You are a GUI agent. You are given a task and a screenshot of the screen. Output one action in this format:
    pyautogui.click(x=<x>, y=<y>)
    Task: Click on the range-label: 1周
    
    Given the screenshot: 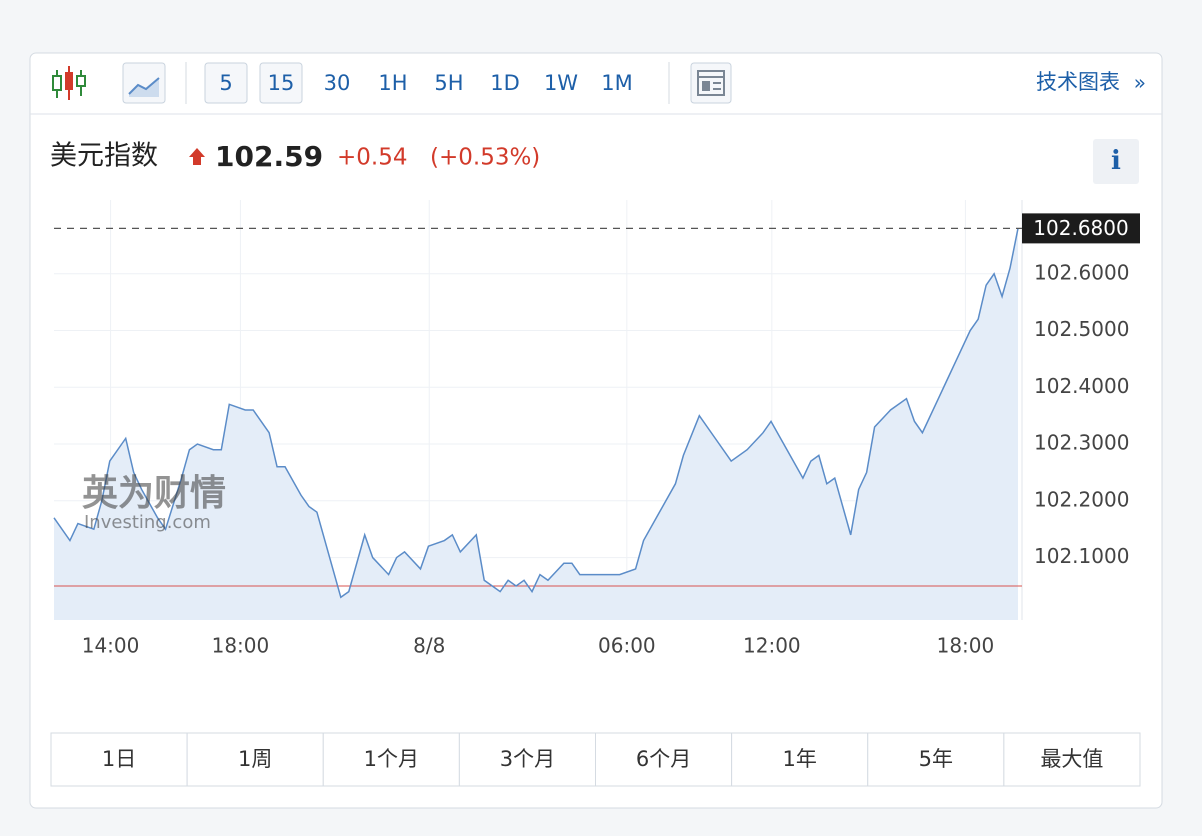 What is the action you would take?
    pyautogui.click(x=255, y=759)
    